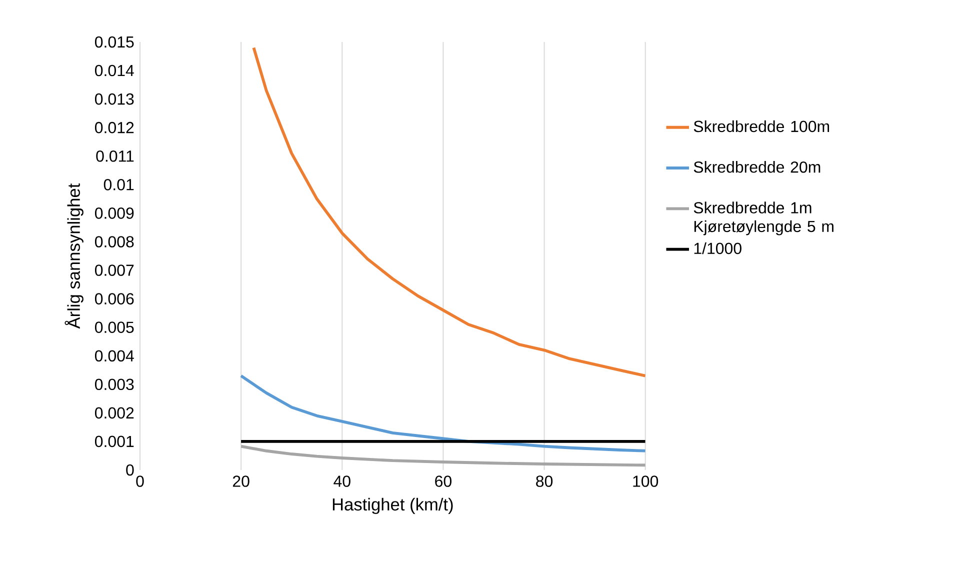 Image resolution: width=956 pixels, height=578 pixels. I want to click on x-tick-label: 40, so click(342, 481).